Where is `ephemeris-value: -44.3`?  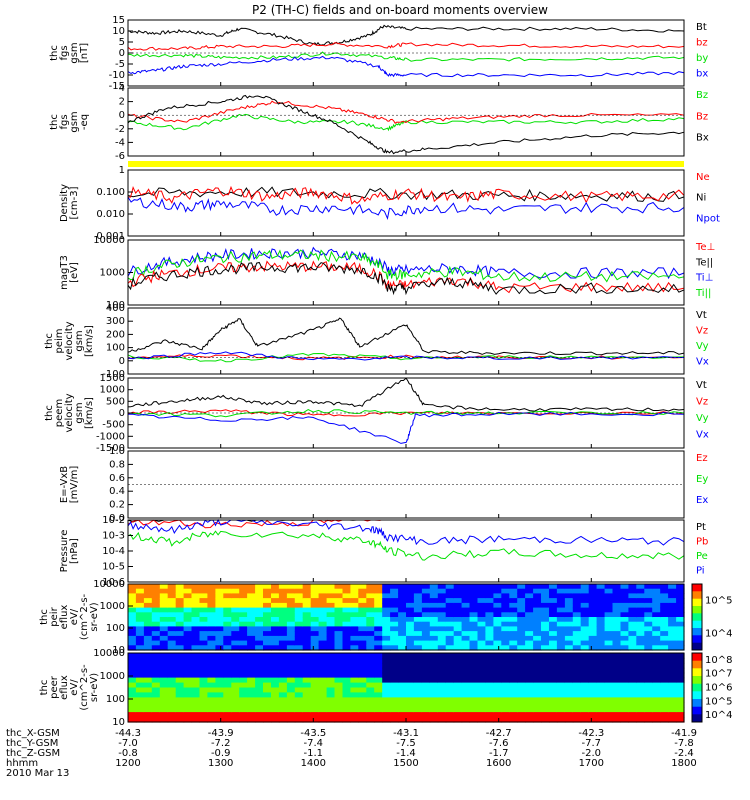
ephemeris-value: -44.3 is located at coordinates (128, 733).